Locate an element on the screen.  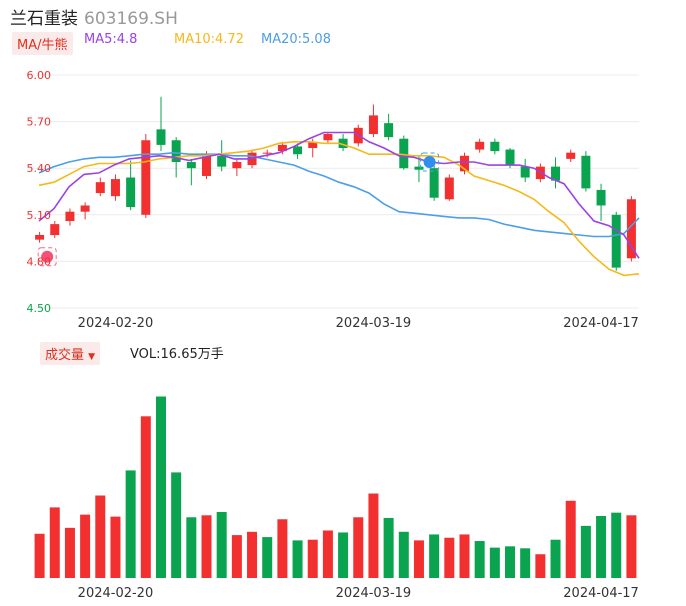
ma5-legend: MA5:4.8 is located at coordinates (111, 39).